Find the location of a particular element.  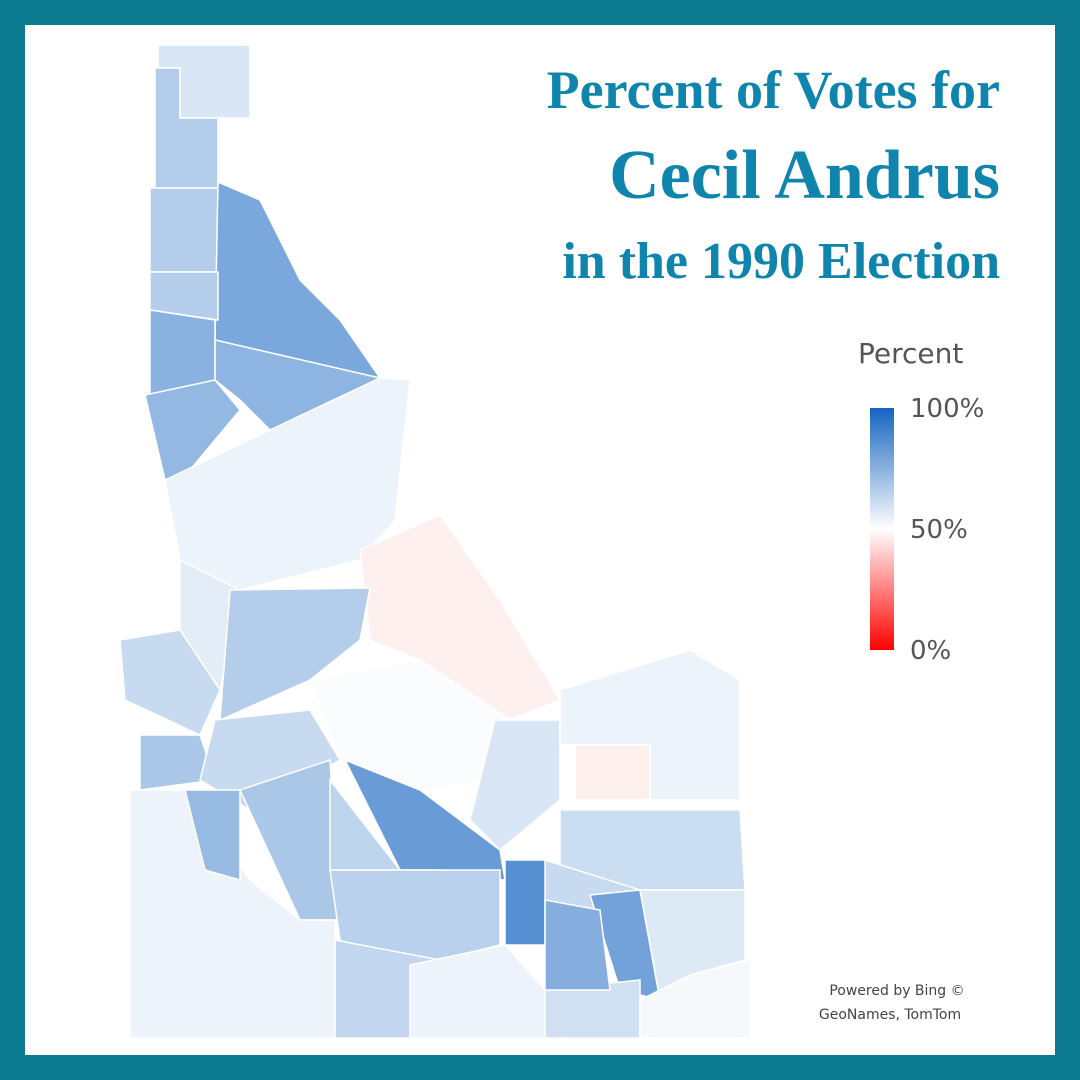

legend-tick-label: 100% is located at coordinates (947, 409).